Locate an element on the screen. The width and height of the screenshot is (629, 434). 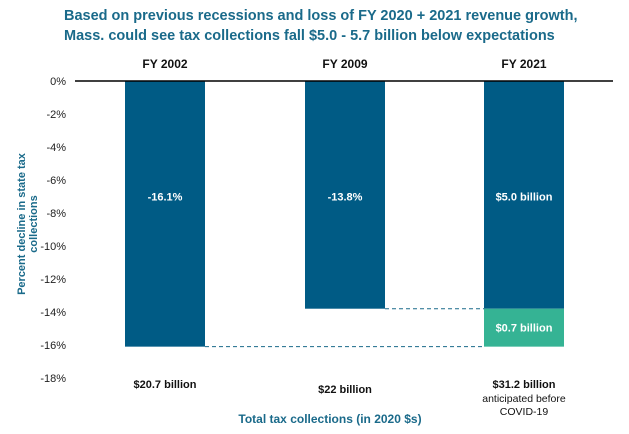
y-tick-label: -2% is located at coordinates (56, 115).